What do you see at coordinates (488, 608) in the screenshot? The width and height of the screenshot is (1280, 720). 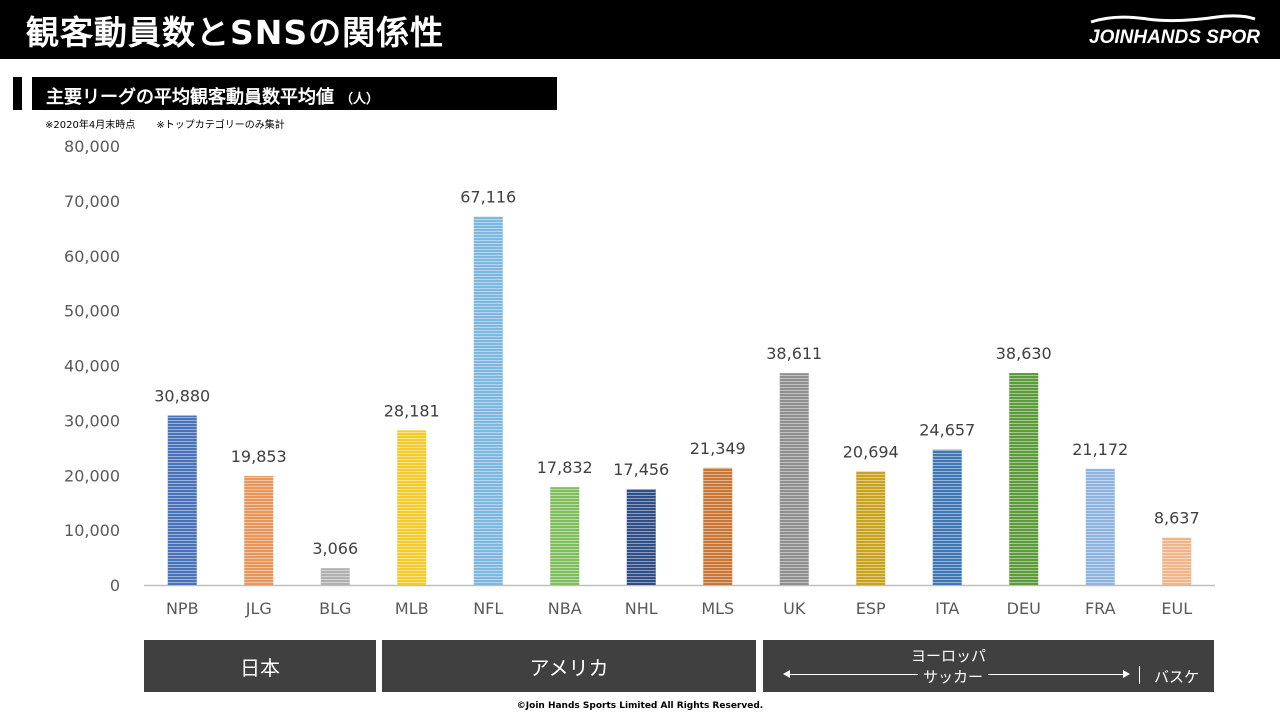 I see `x-tick-label: NFL` at bounding box center [488, 608].